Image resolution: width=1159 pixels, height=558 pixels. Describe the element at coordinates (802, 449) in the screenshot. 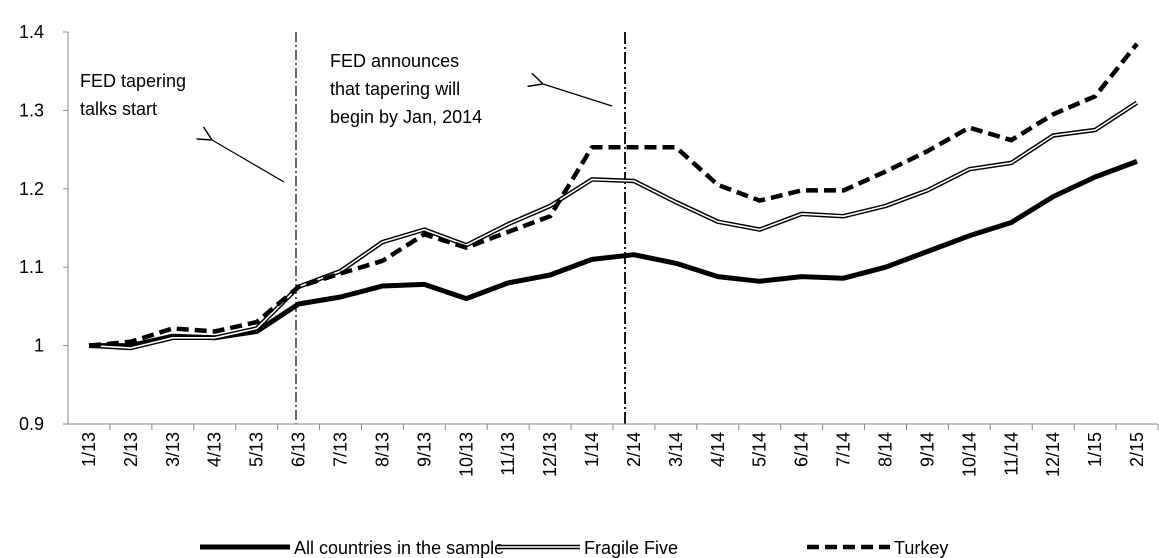

I see `x-tick-label: 6/14` at that location.